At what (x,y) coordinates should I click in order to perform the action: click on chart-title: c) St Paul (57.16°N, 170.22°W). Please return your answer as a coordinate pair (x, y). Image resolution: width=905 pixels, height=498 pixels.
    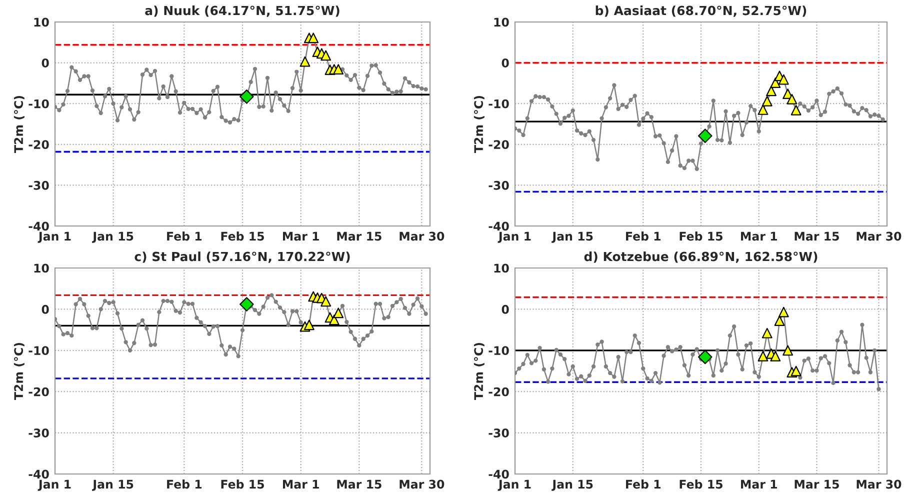
    Looking at the image, I should click on (242, 257).